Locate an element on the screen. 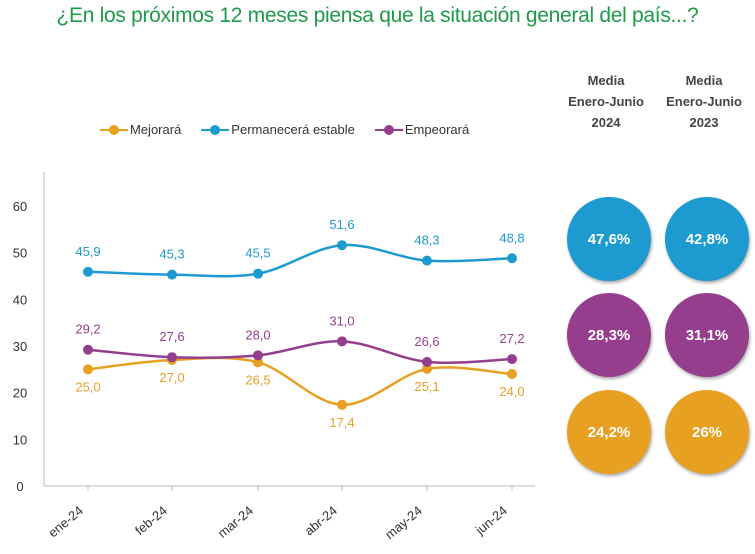 The image size is (755, 554). legend-item: Mejorará is located at coordinates (140, 129).